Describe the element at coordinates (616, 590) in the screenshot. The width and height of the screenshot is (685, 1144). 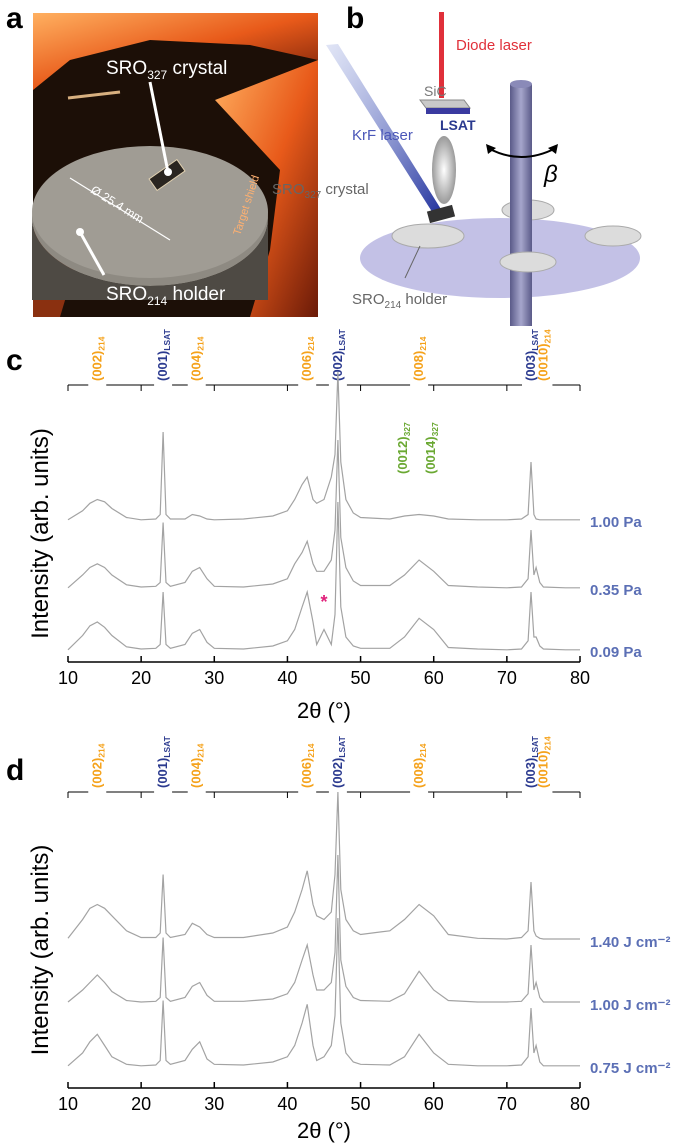
I see `series-label: 0.35 Pa` at that location.